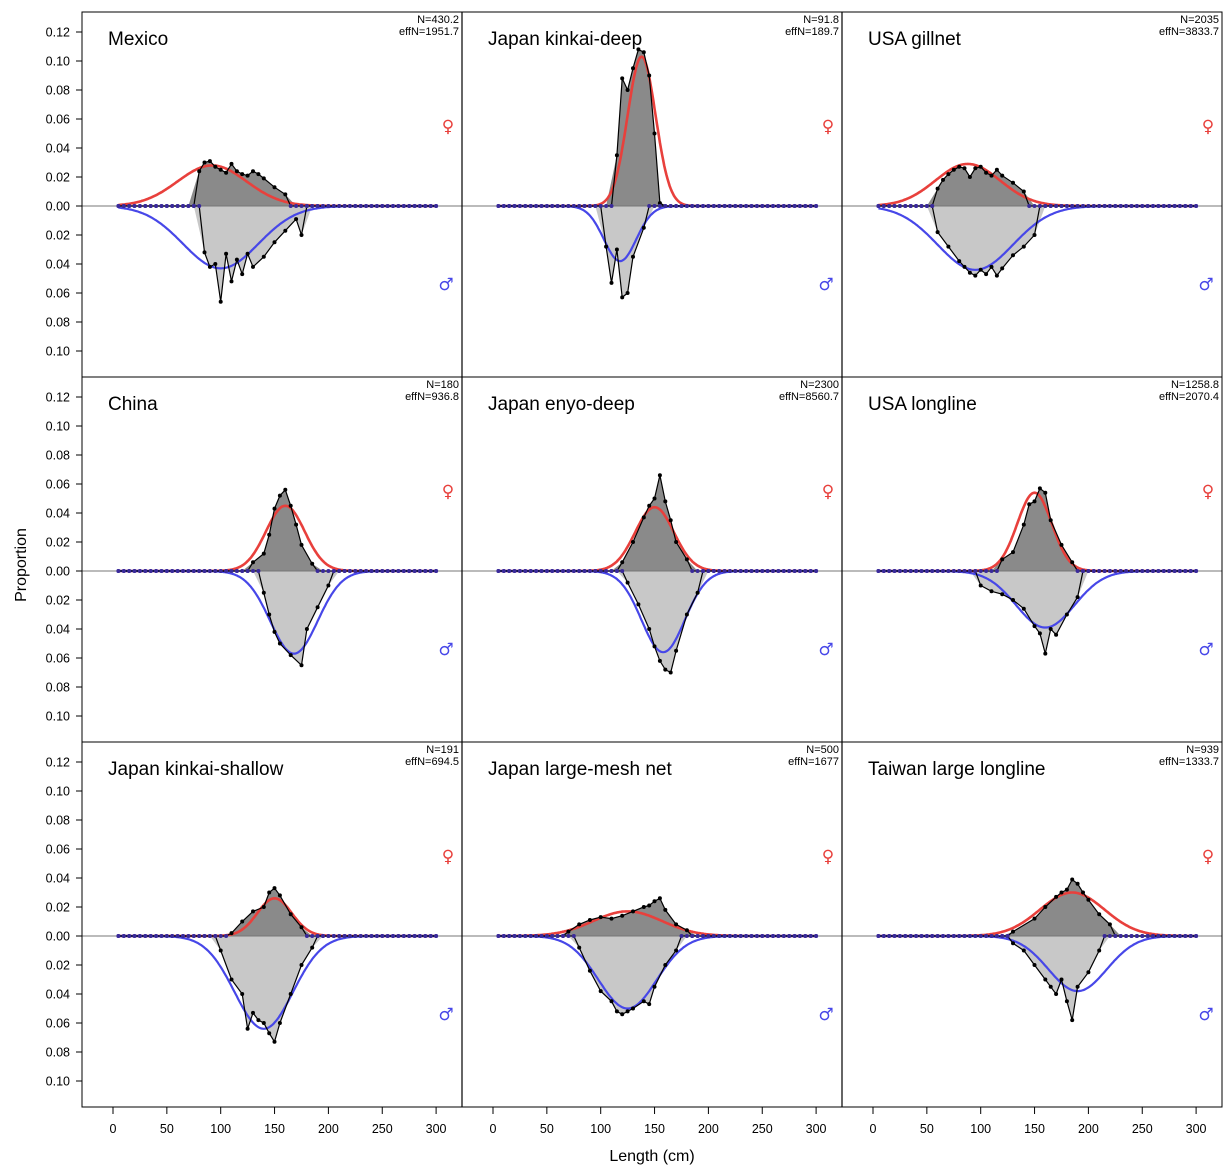 The width and height of the screenshot is (1224, 1169). I want to click on x-tick-label: 250, so click(762, 1129).